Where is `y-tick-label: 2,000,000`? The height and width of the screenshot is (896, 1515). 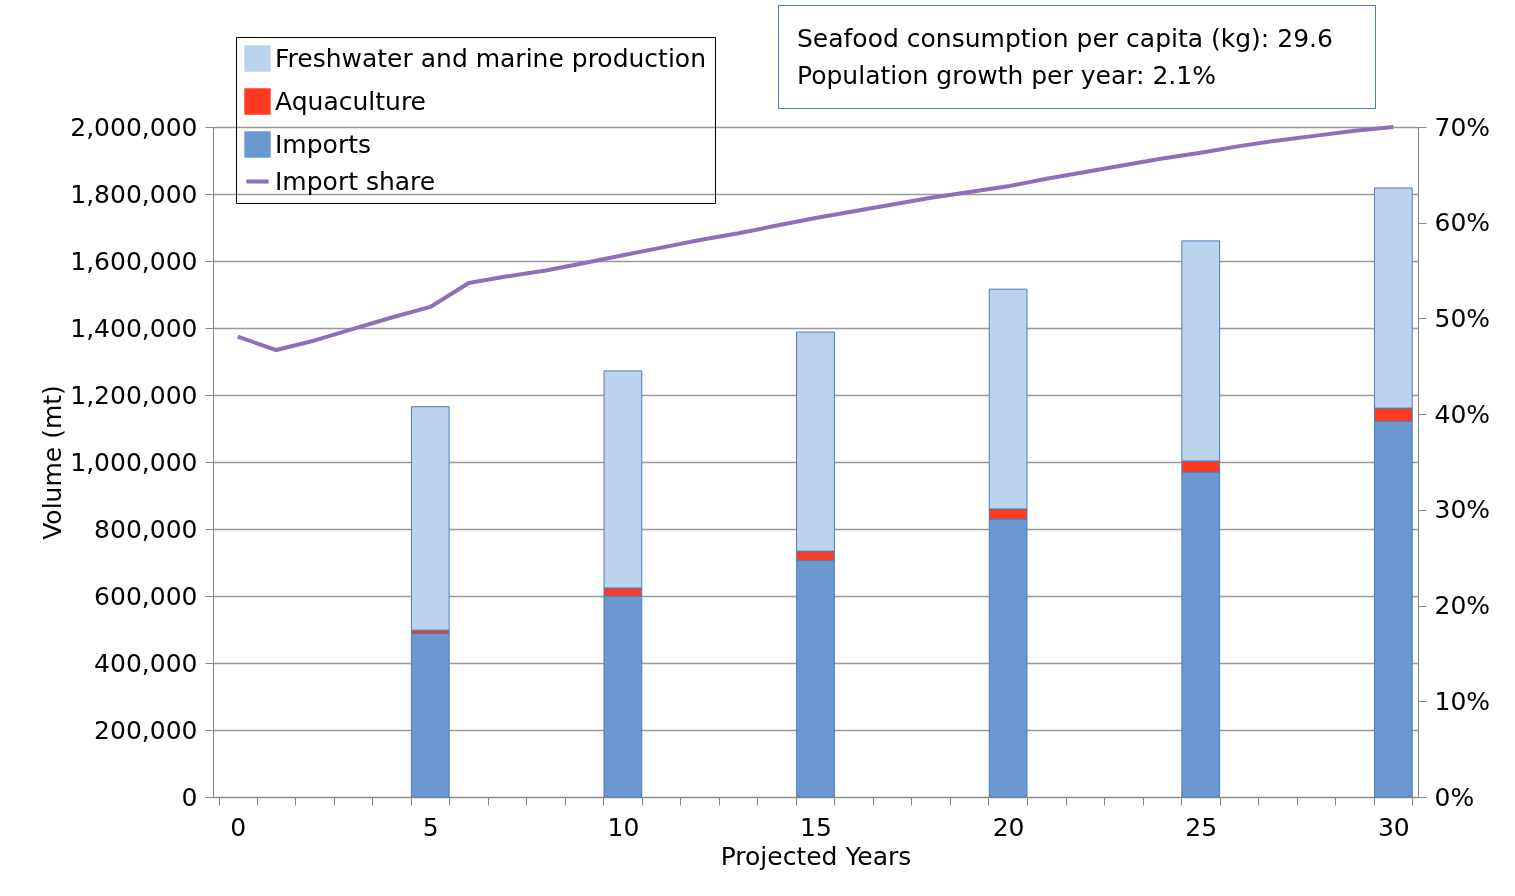 y-tick-label: 2,000,000 is located at coordinates (134, 127).